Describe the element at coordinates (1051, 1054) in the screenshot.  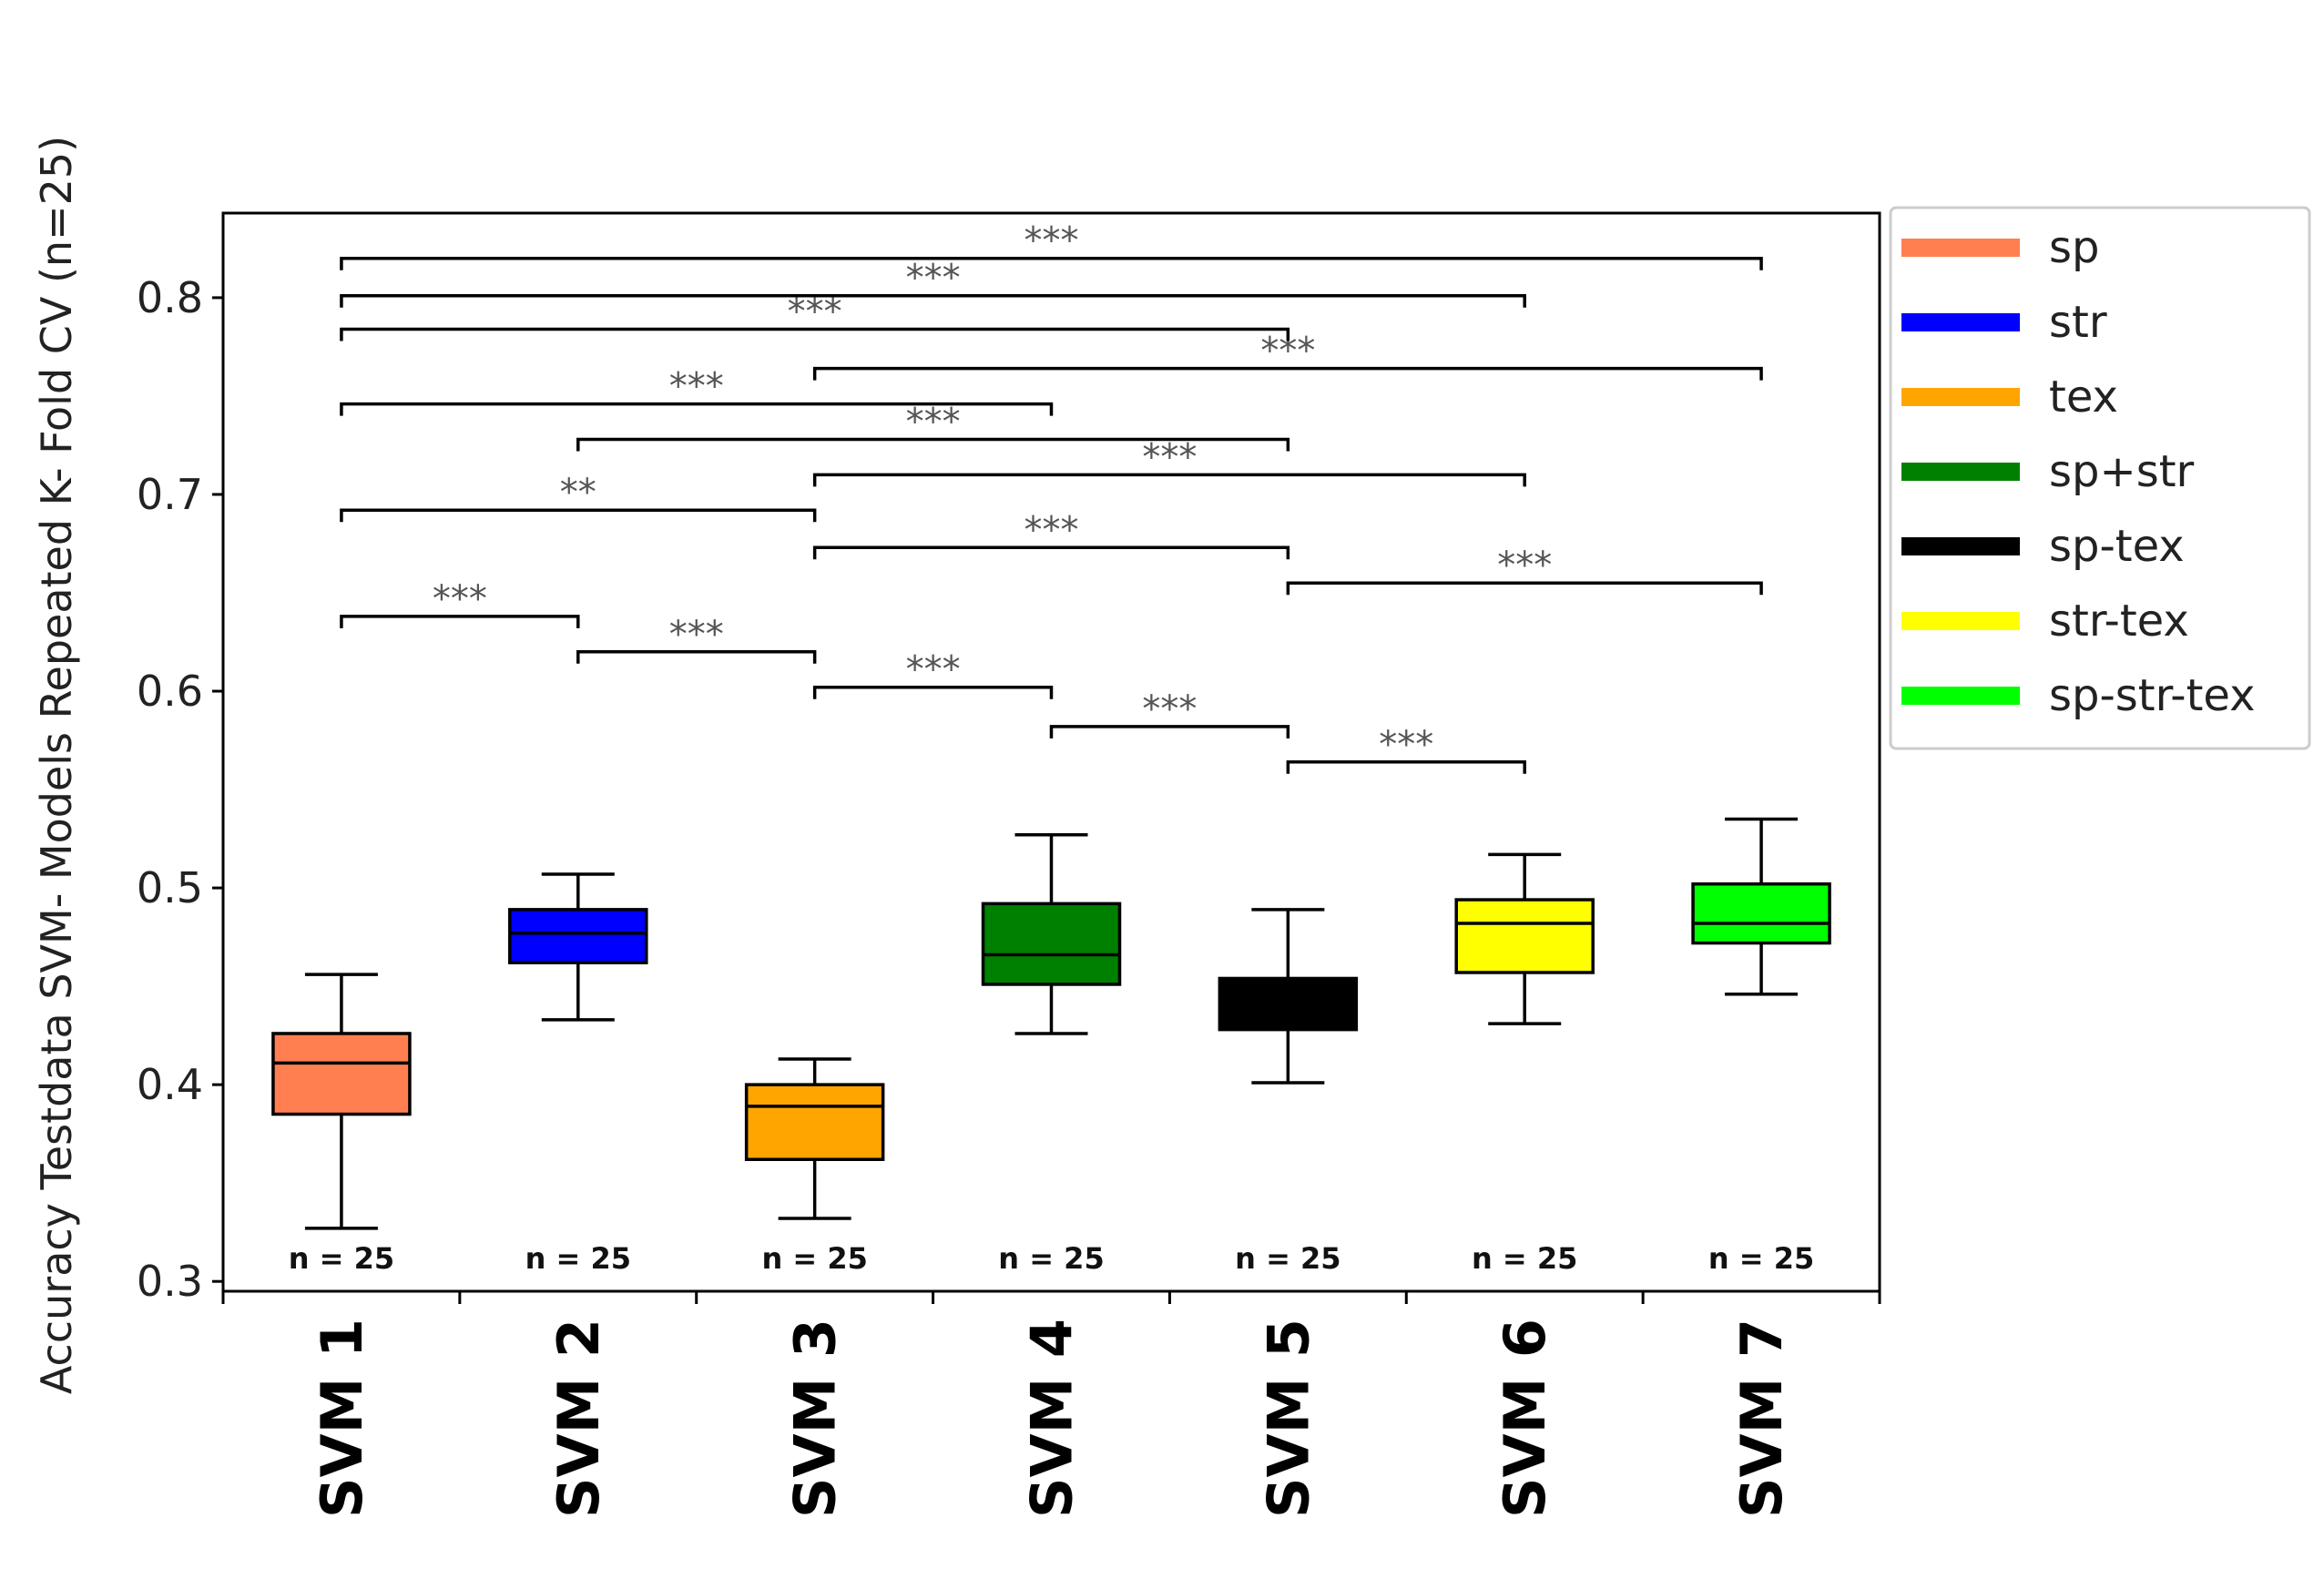
I see `box-4: n = 25` at that location.